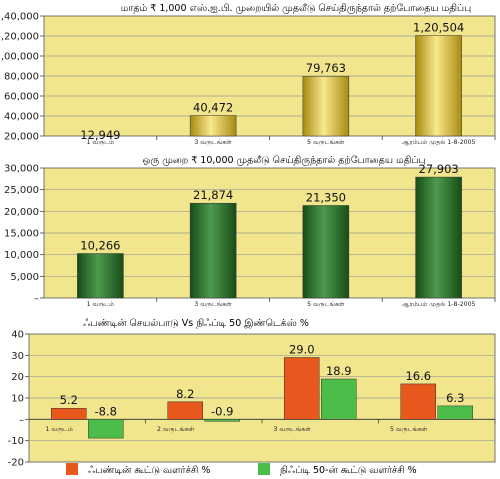 Image resolution: width=500 pixels, height=479 pixels. What do you see at coordinates (100, 304) in the screenshot?
I see `chart2-category-label: 1 வருடம்` at bounding box center [100, 304].